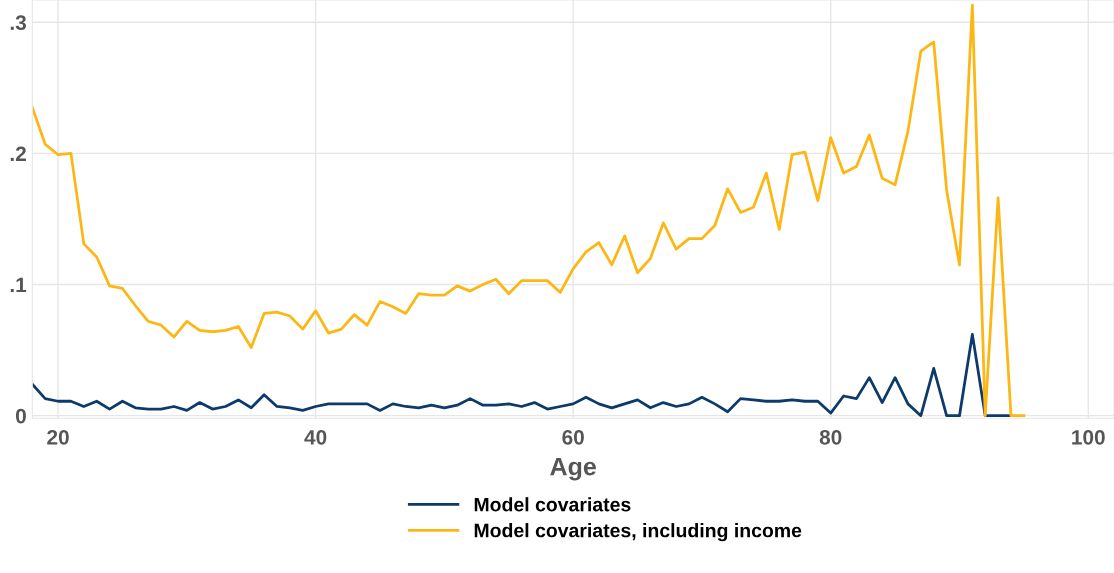 The width and height of the screenshot is (1114, 573). What do you see at coordinates (18, 285) in the screenshot?
I see `y-tick-label: .1` at bounding box center [18, 285].